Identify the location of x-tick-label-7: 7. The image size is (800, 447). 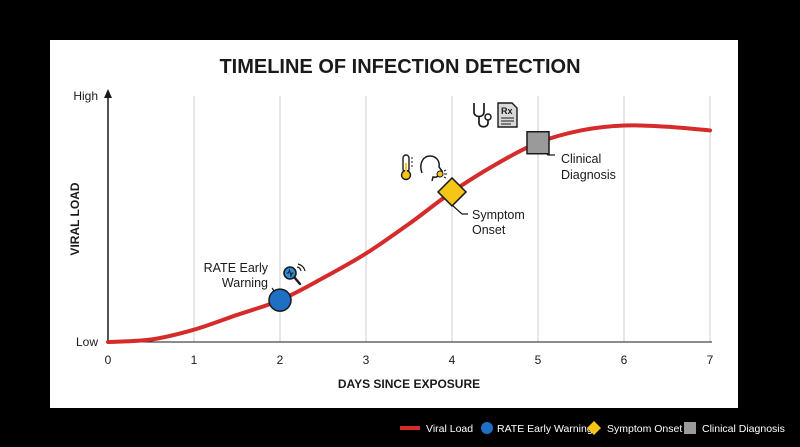
(710, 360).